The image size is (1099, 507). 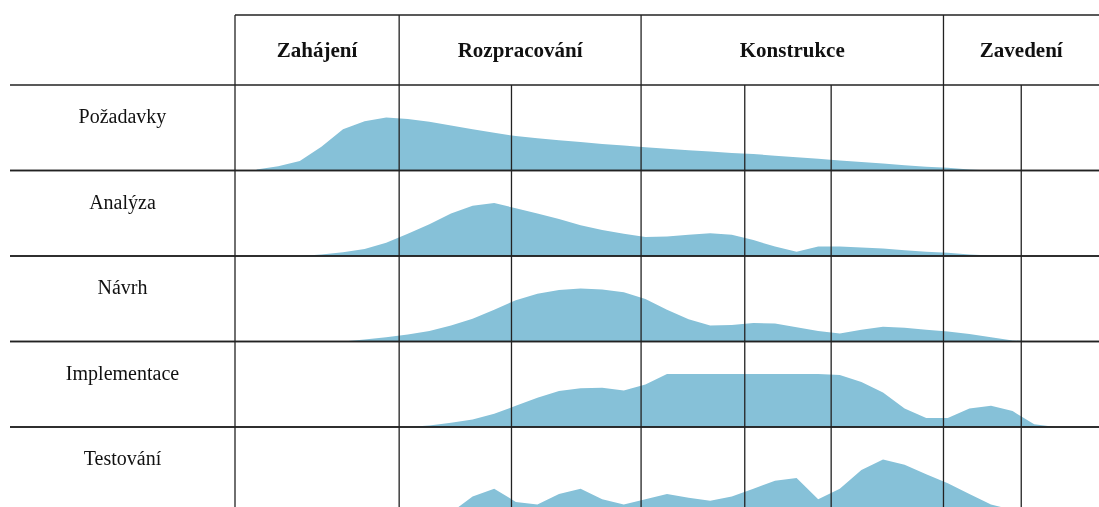 What do you see at coordinates (317, 50) in the screenshot?
I see `text: Zahájení` at bounding box center [317, 50].